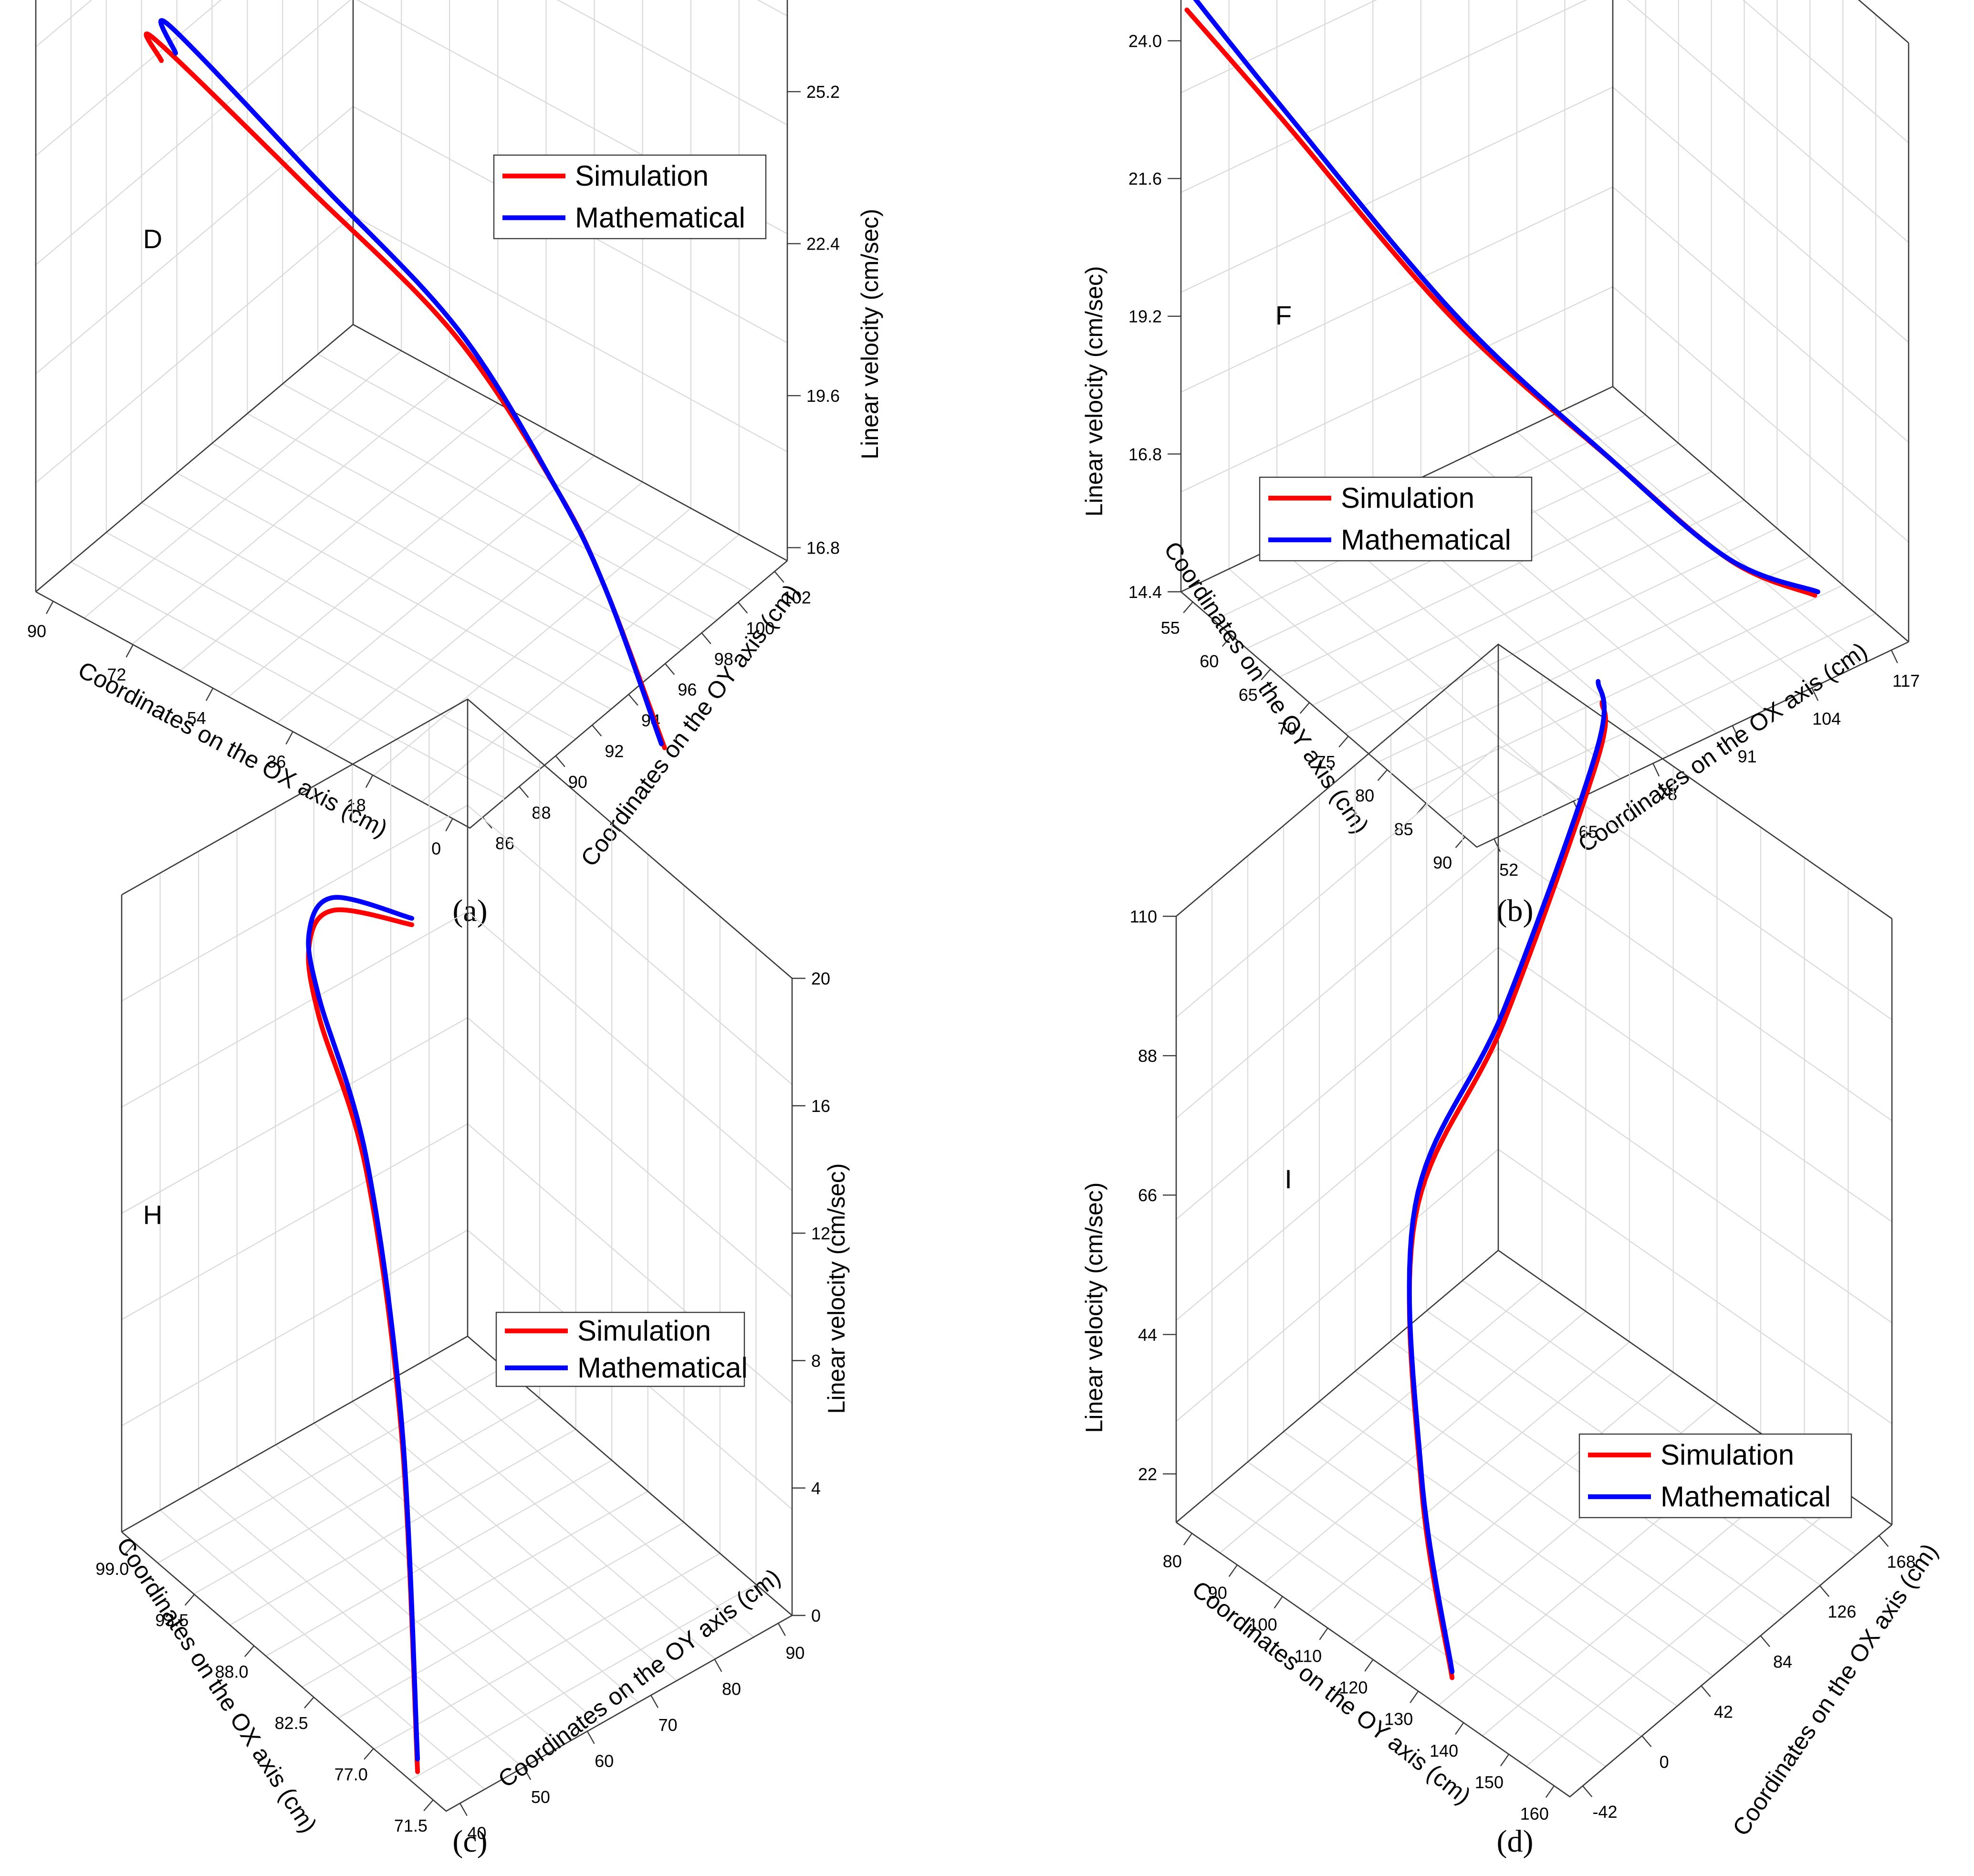 This screenshot has height=1876, width=1974. Describe the element at coordinates (1588, 832) in the screenshot. I see `x-axis-tick-label: 65` at that location.